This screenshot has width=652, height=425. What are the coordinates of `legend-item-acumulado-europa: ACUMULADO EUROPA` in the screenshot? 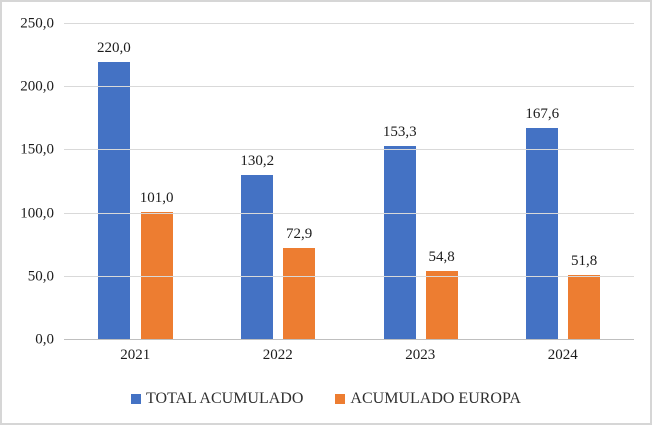 It's located at (428, 399).